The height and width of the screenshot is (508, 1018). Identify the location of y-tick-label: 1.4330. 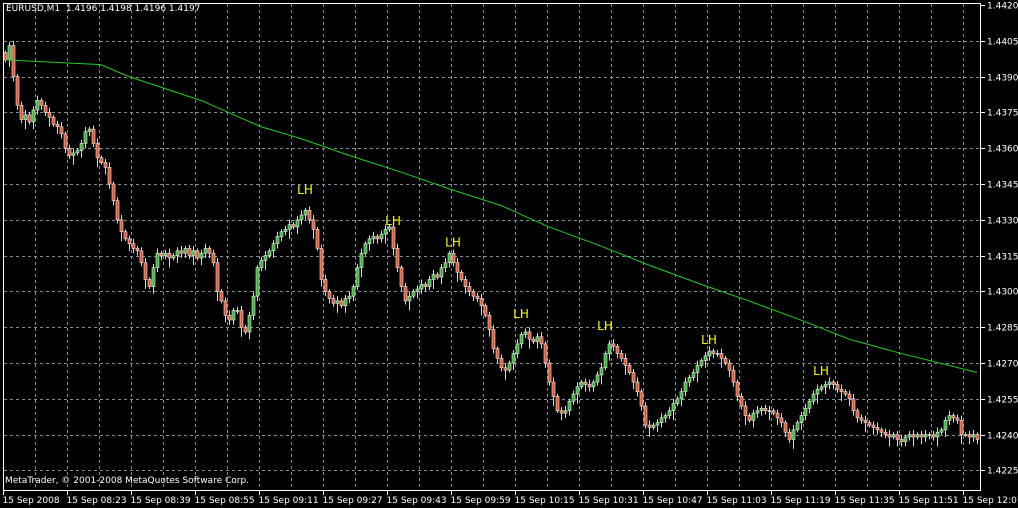
(1002, 222).